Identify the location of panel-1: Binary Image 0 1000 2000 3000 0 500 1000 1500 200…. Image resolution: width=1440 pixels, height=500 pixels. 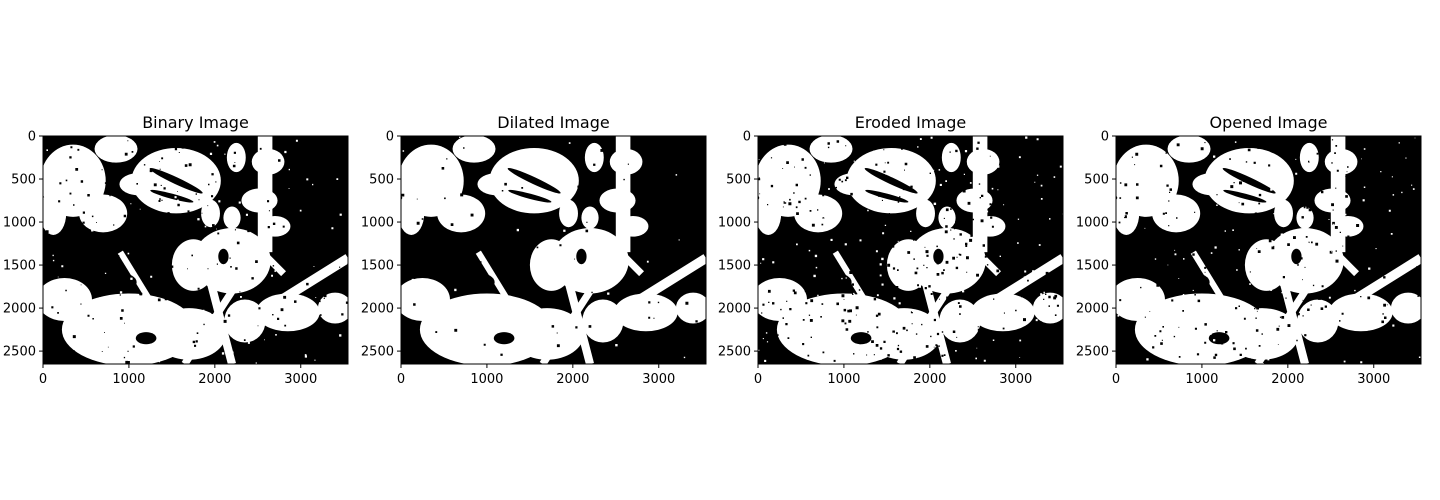
(176, 250).